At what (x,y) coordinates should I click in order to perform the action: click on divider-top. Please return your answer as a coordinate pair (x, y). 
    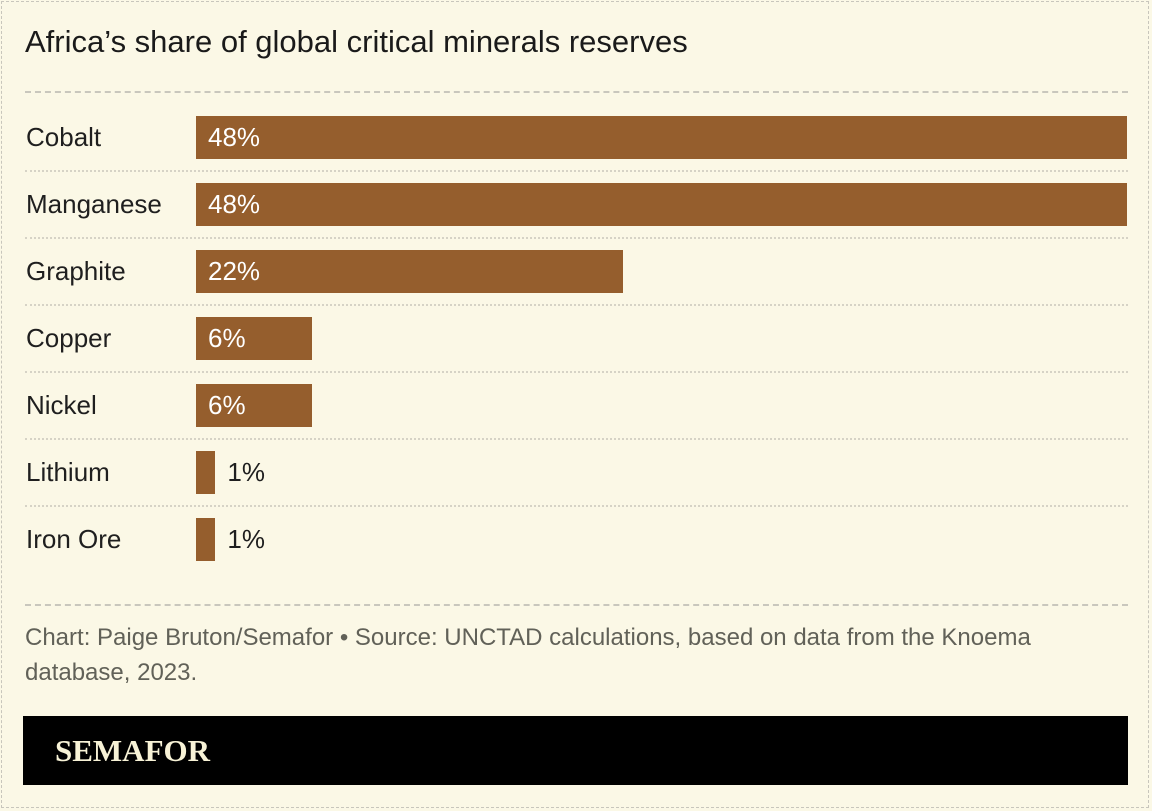
    Looking at the image, I should click on (576, 92).